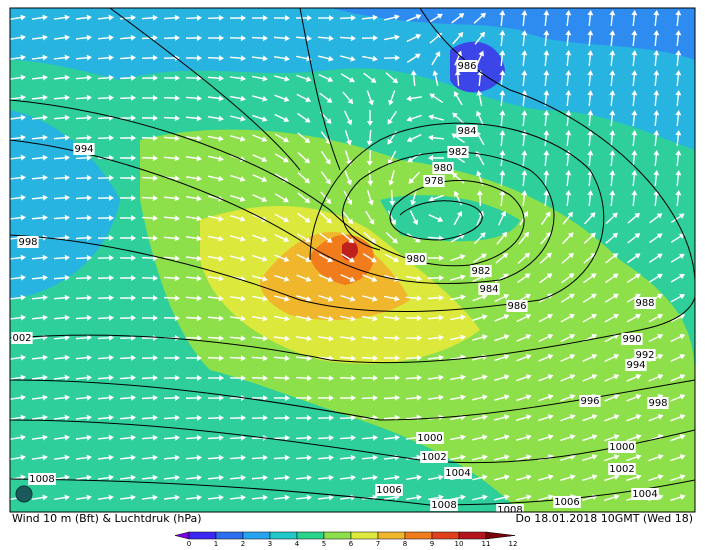 The image size is (705, 550). What do you see at coordinates (433, 181) in the screenshot?
I see `isobar-label: 978` at bounding box center [433, 181].